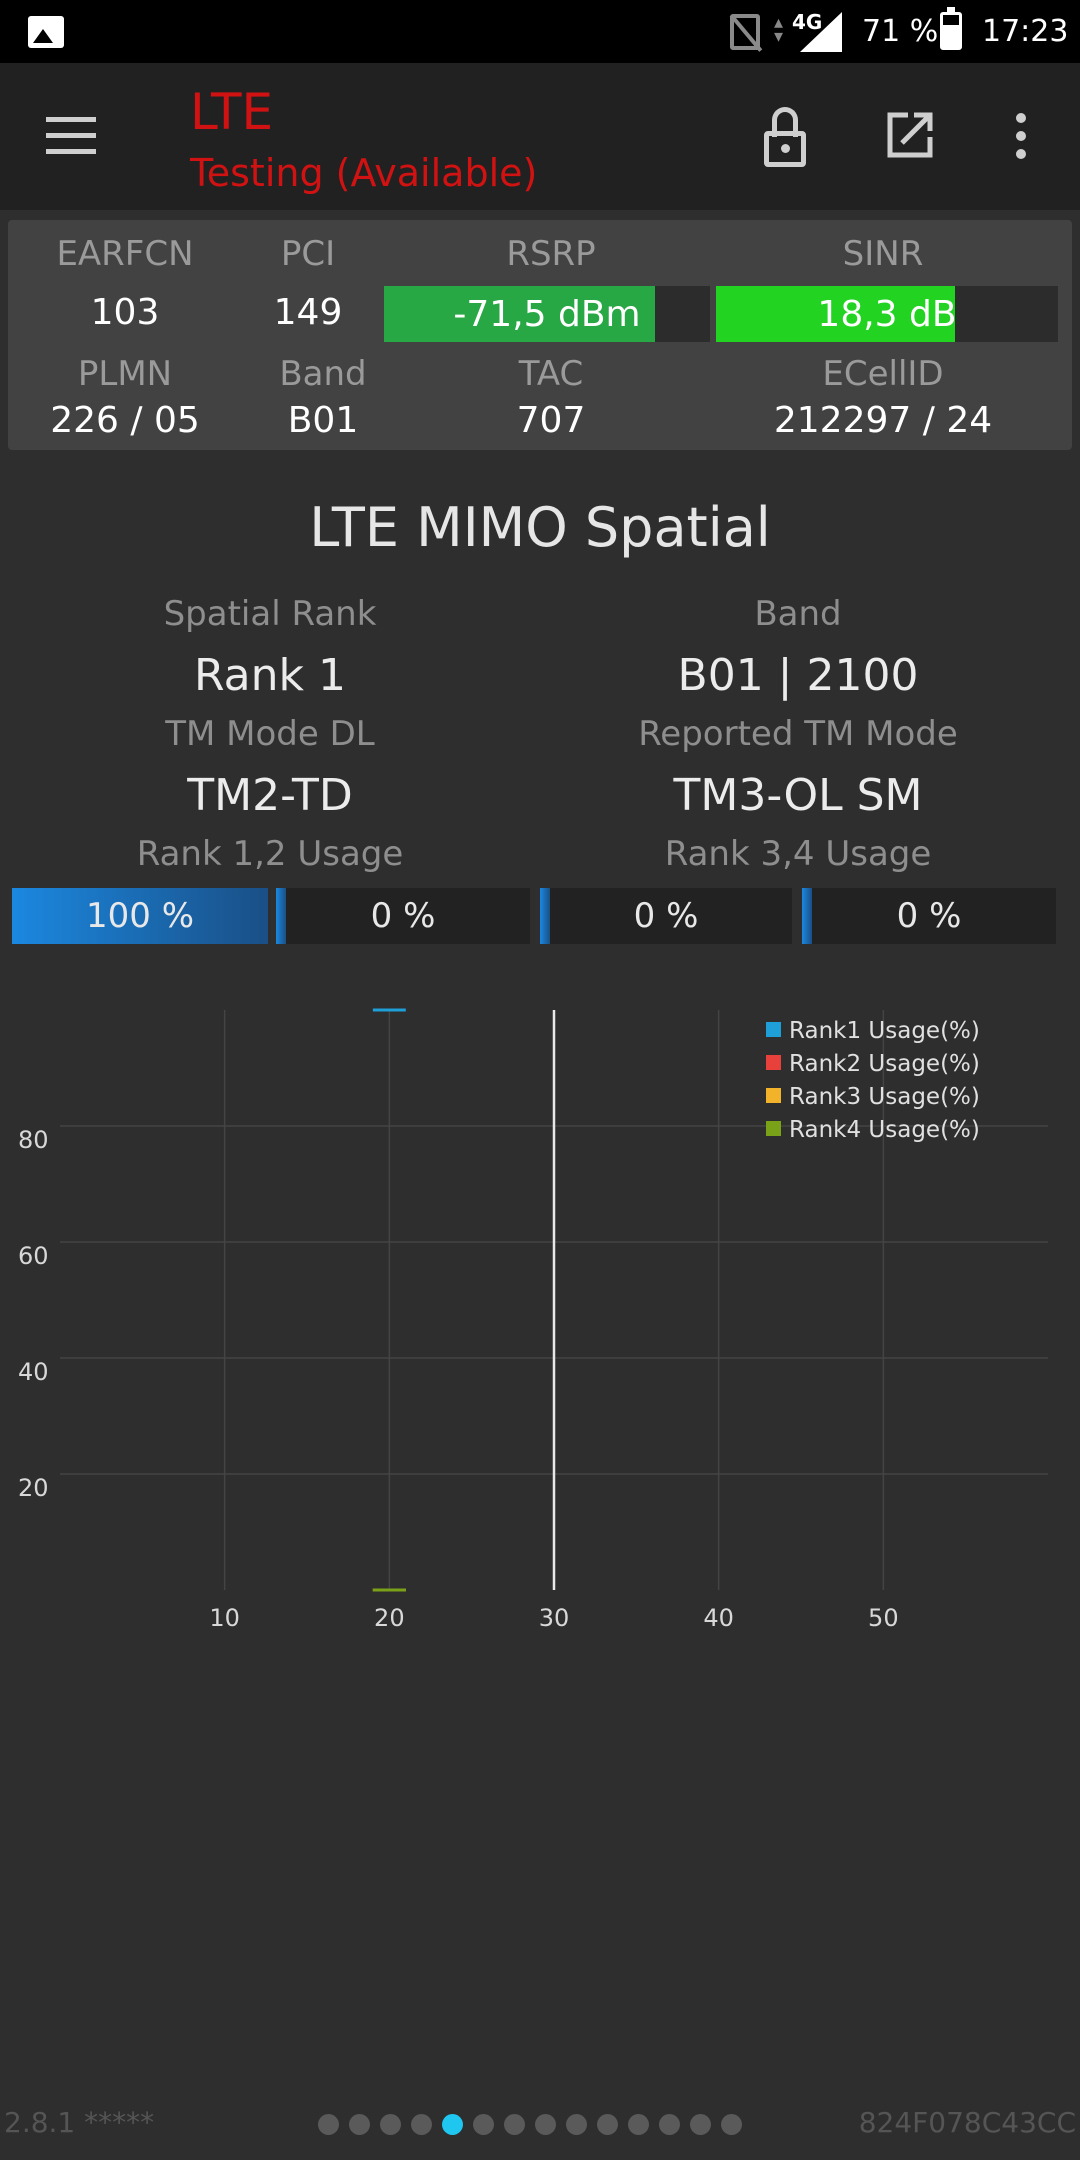 This screenshot has width=1080, height=2160. Describe the element at coordinates (33, 1488) in the screenshot. I see `y-tick-label: 20` at that location.